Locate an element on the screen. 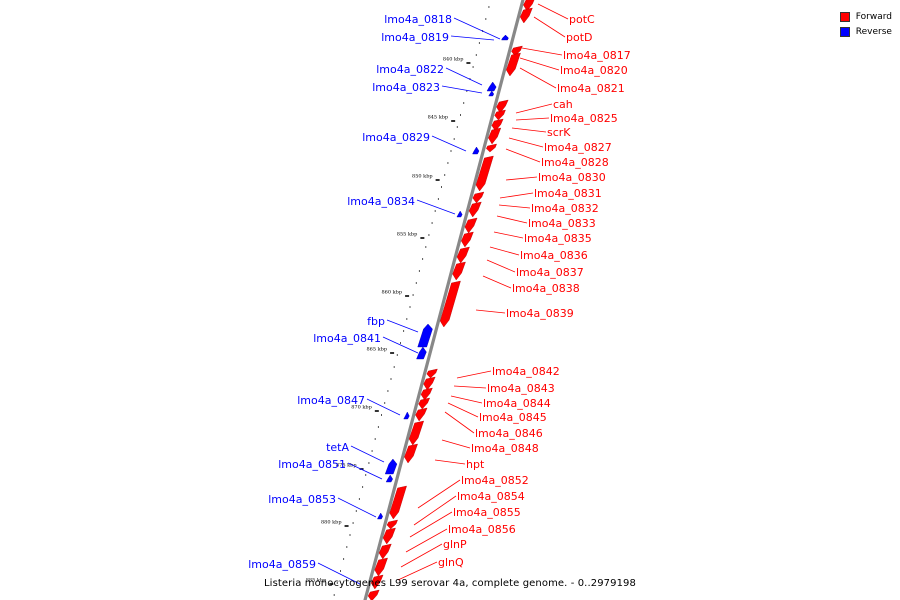 The image size is (900, 600). scale-label: 845 kbp is located at coordinates (438, 118).